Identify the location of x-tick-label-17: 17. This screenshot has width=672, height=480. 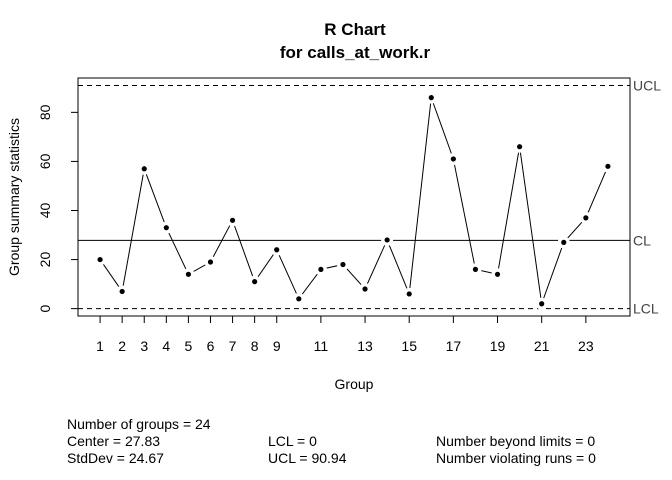
(454, 346).